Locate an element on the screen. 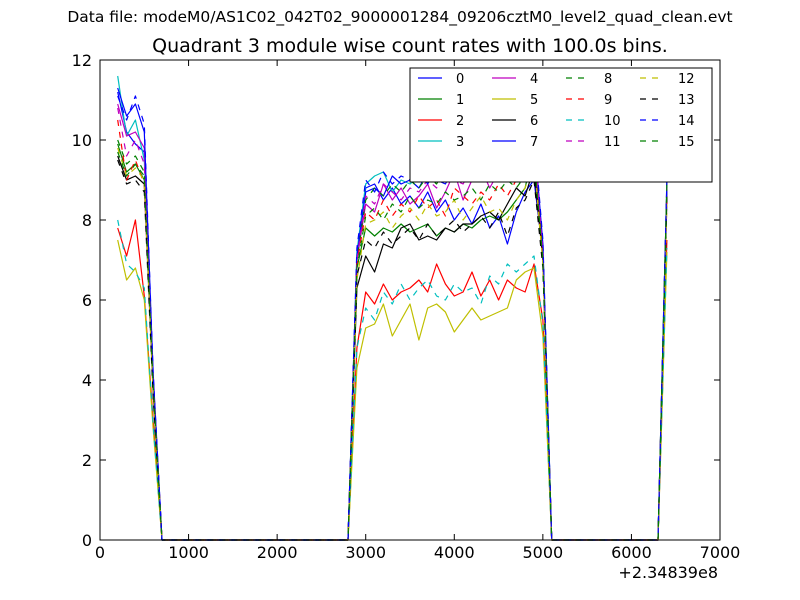 This screenshot has height=600, width=800. legend-label-11: 11 is located at coordinates (612, 142).